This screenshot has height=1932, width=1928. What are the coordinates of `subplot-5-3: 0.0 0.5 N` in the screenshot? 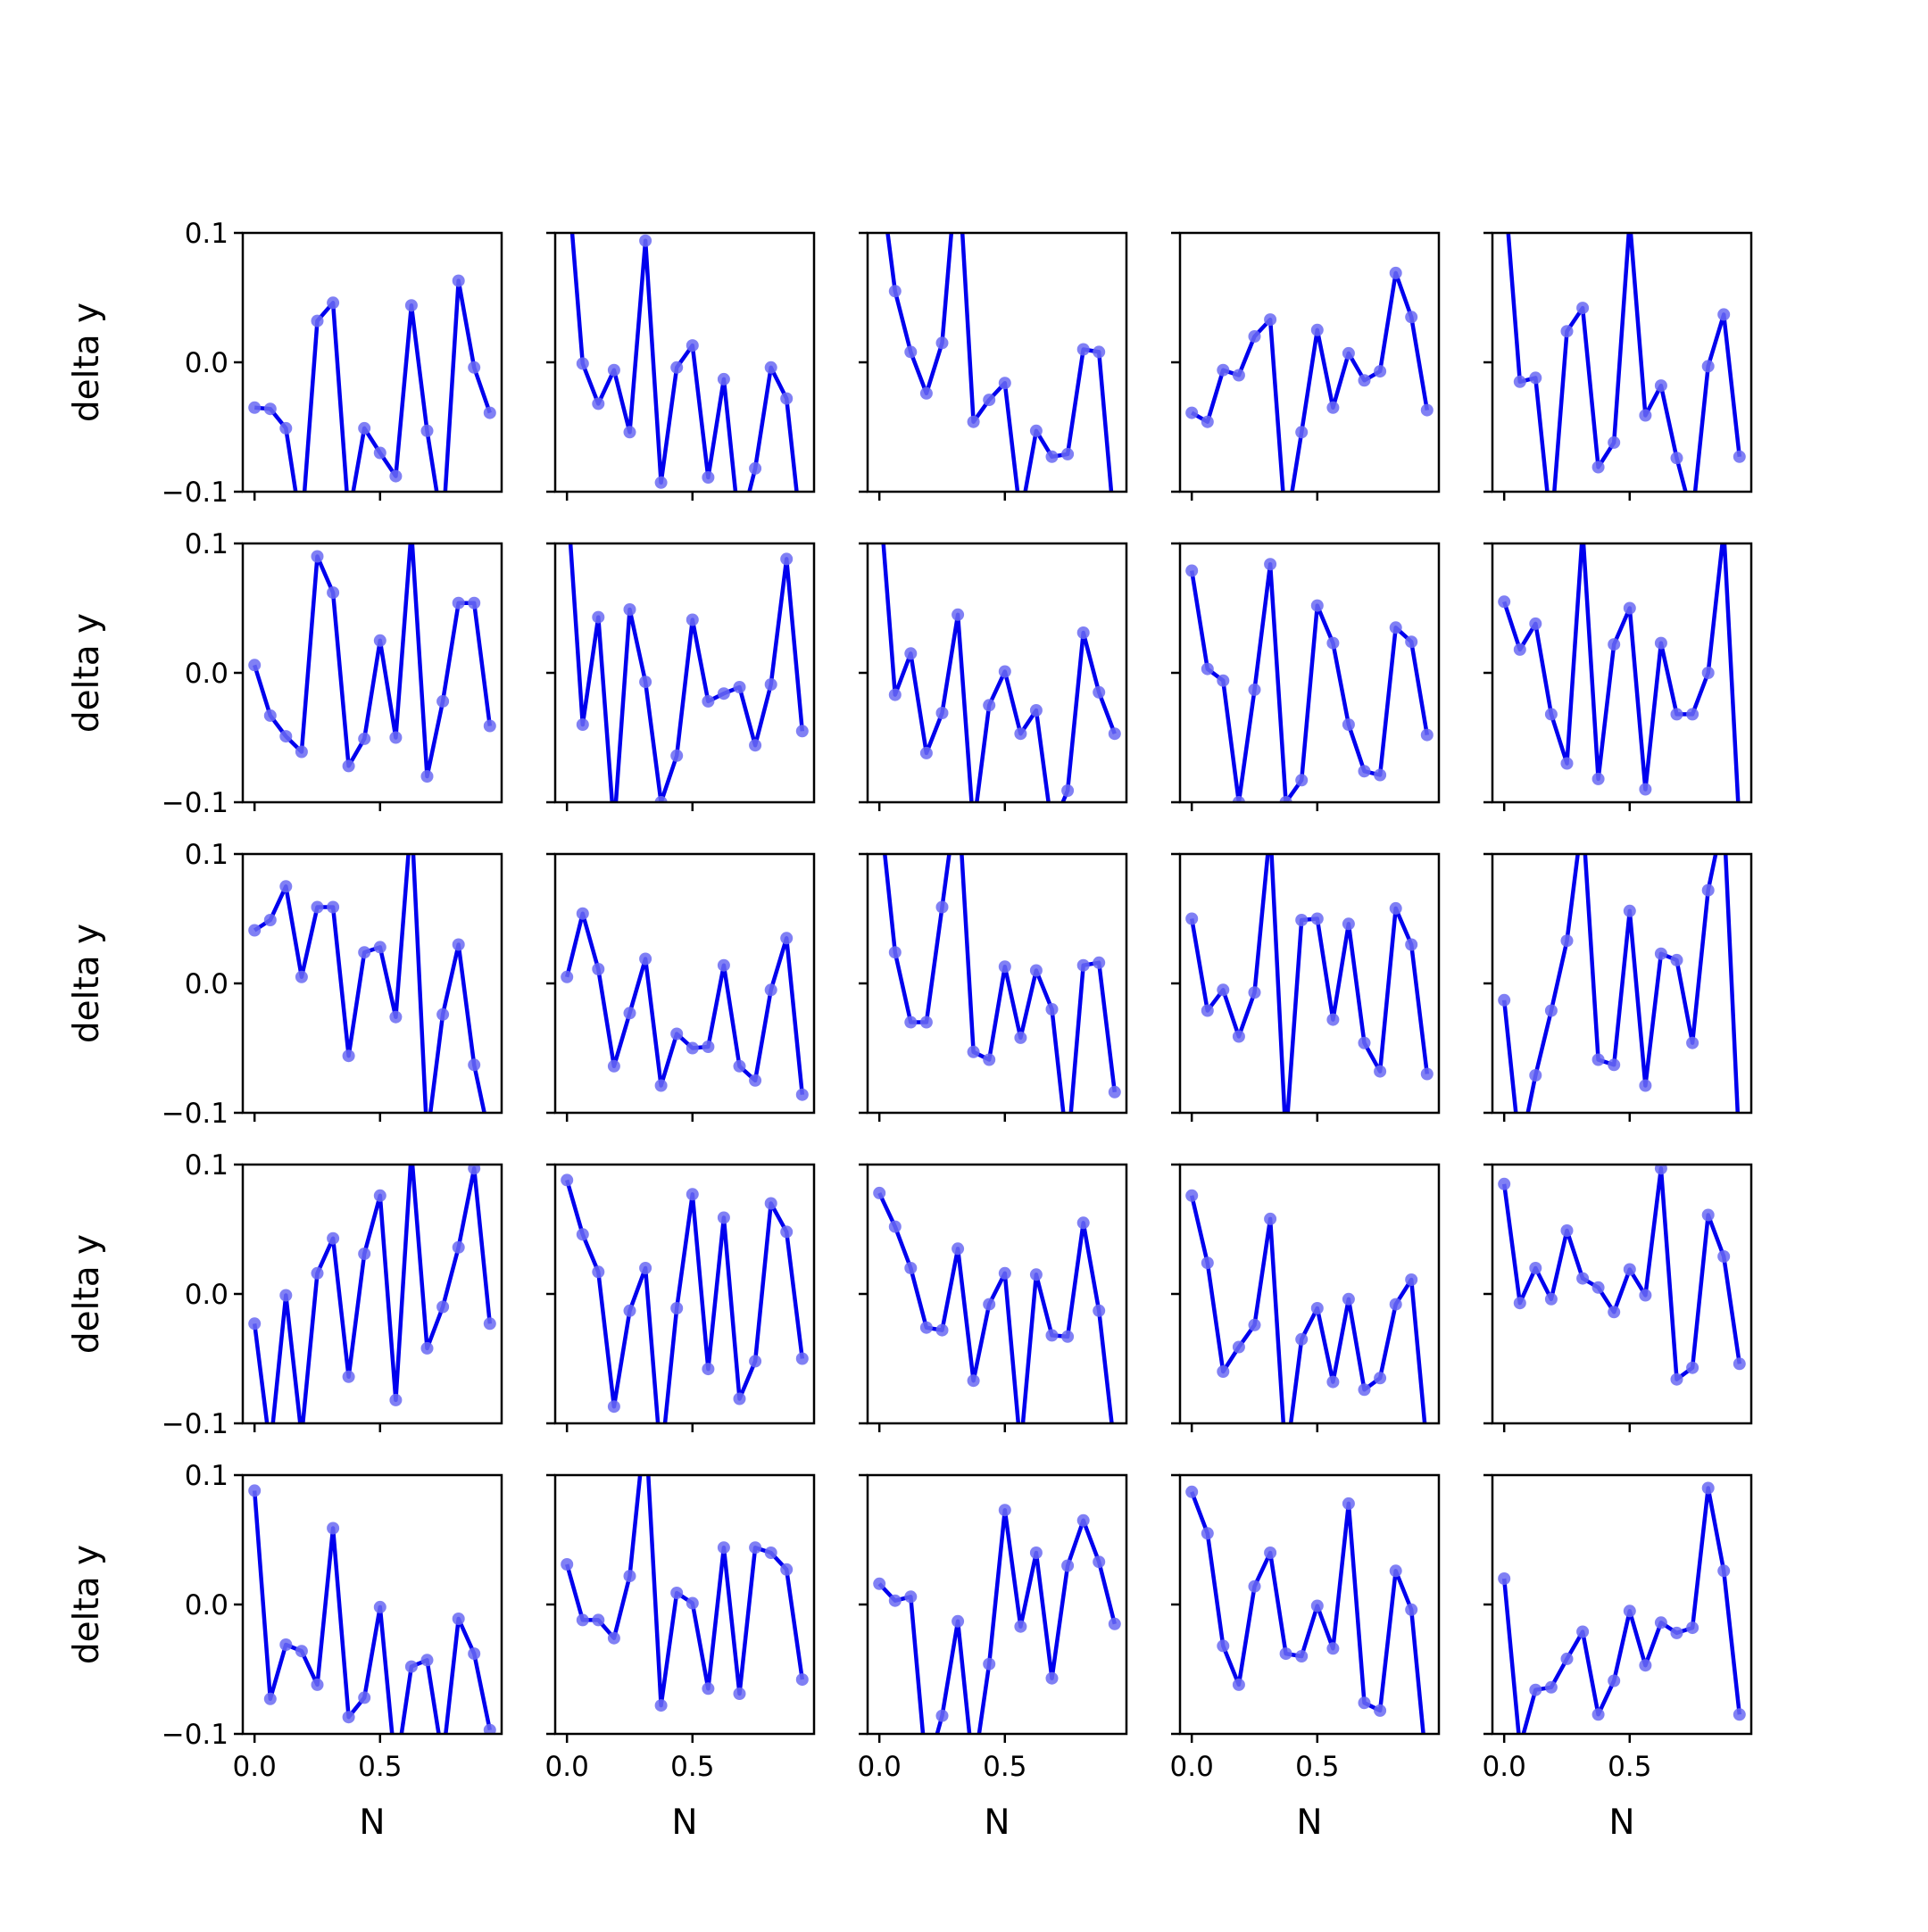 It's located at (993, 1658).